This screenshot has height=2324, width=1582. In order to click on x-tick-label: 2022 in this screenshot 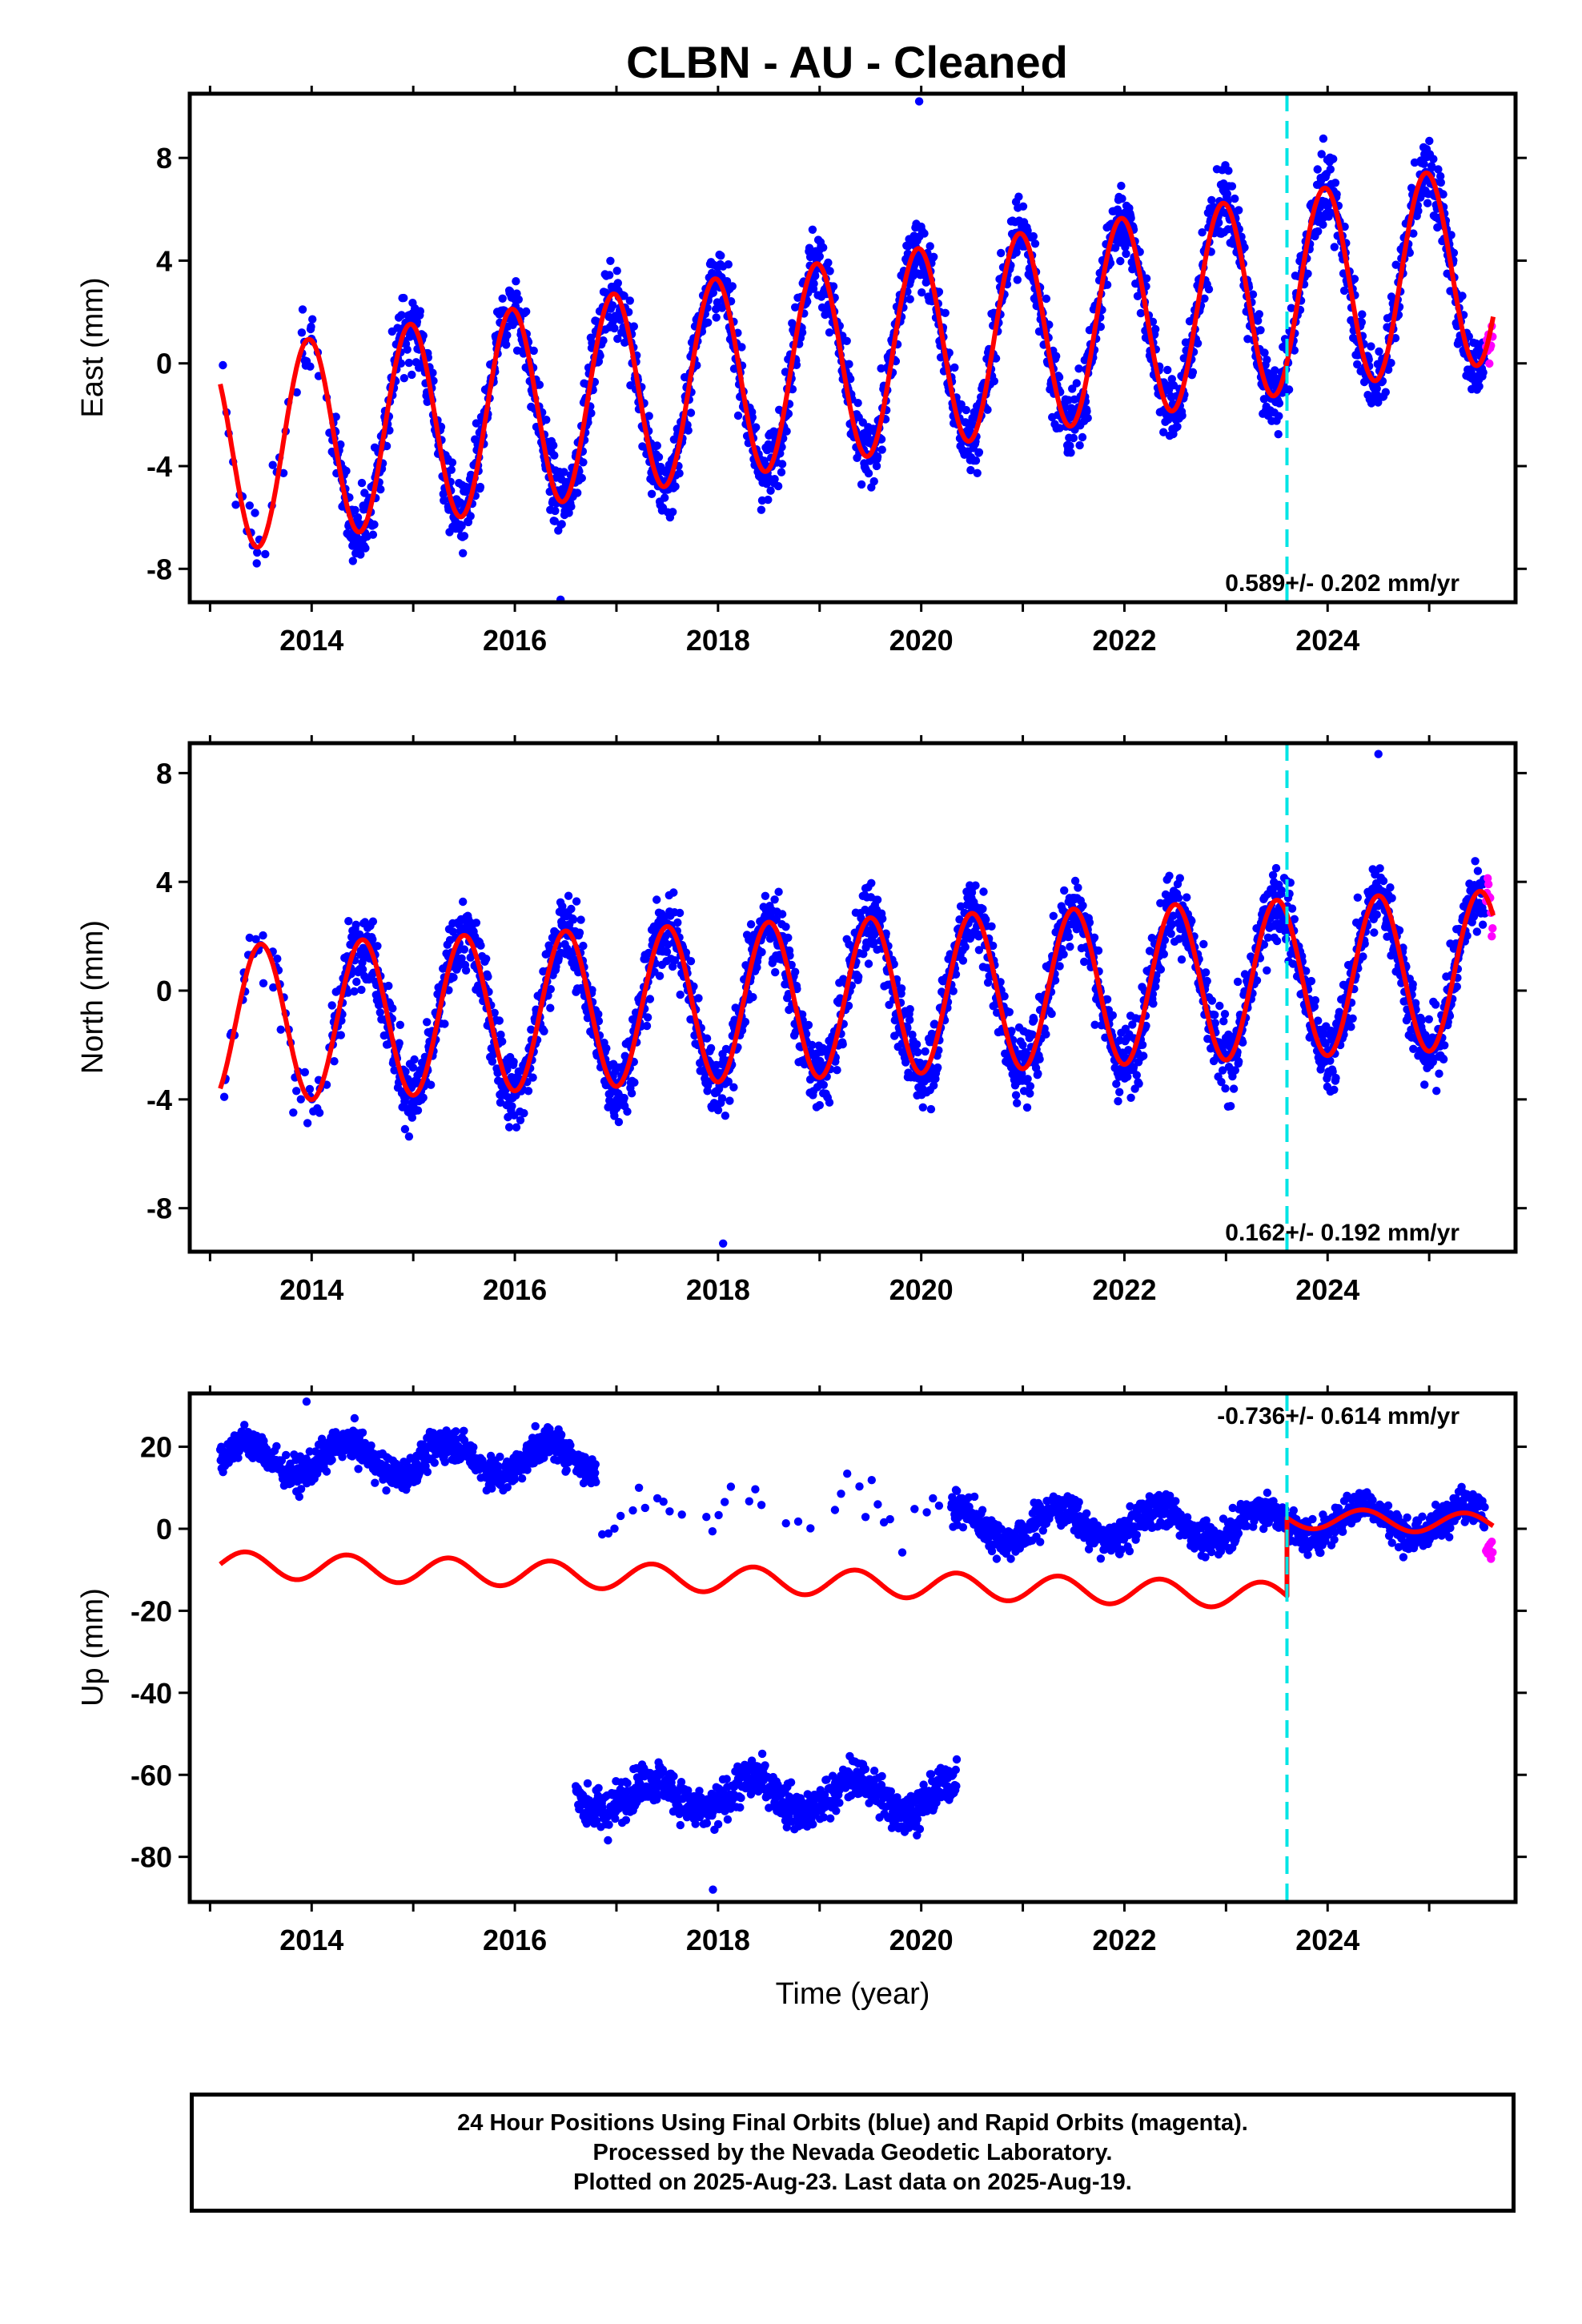, I will do `click(1124, 640)`.